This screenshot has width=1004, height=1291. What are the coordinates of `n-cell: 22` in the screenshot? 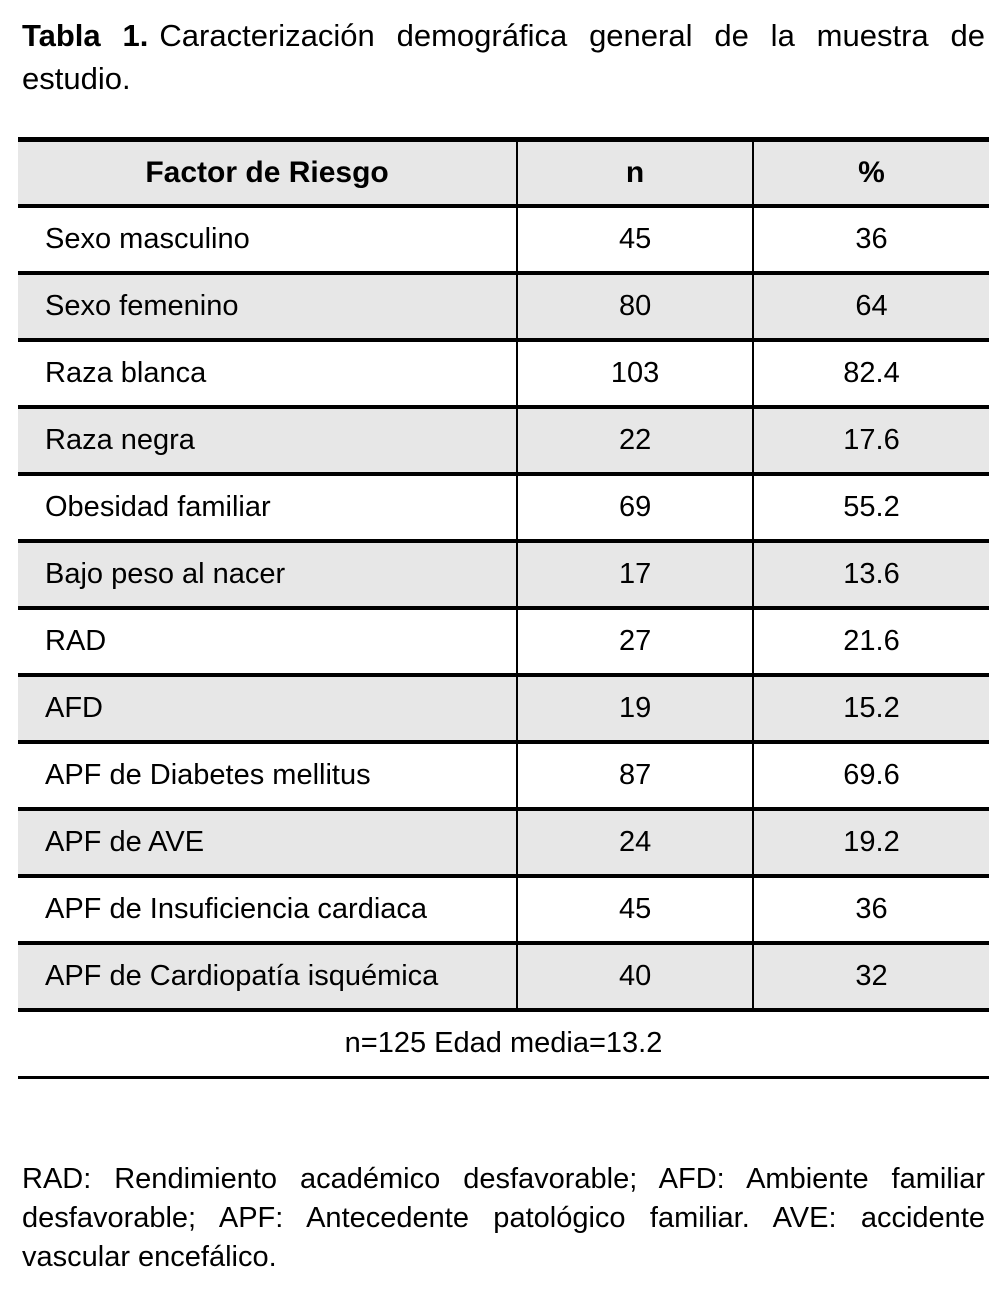 It's located at (635, 440).